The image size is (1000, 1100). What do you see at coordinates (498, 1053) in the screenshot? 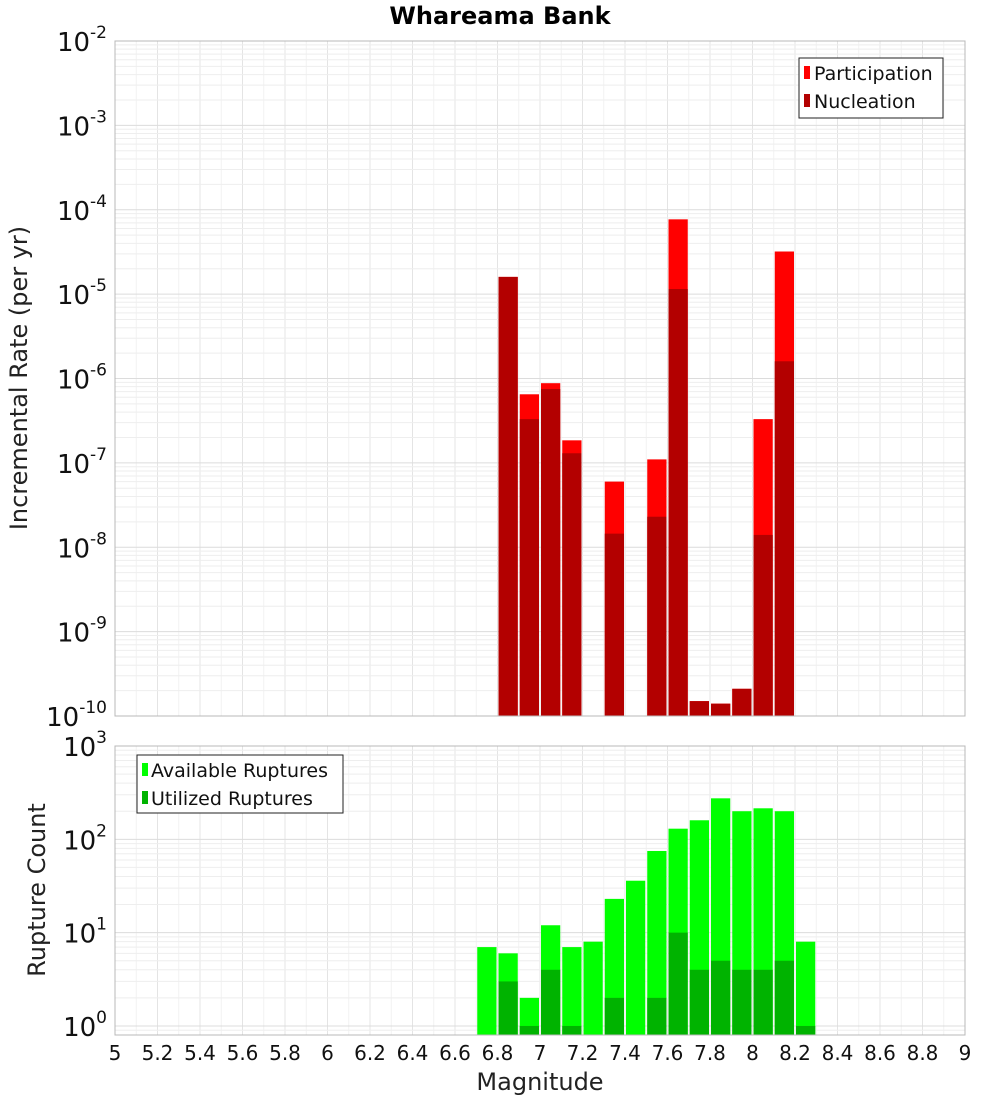
I see `x-tick-label: 6.8` at bounding box center [498, 1053].